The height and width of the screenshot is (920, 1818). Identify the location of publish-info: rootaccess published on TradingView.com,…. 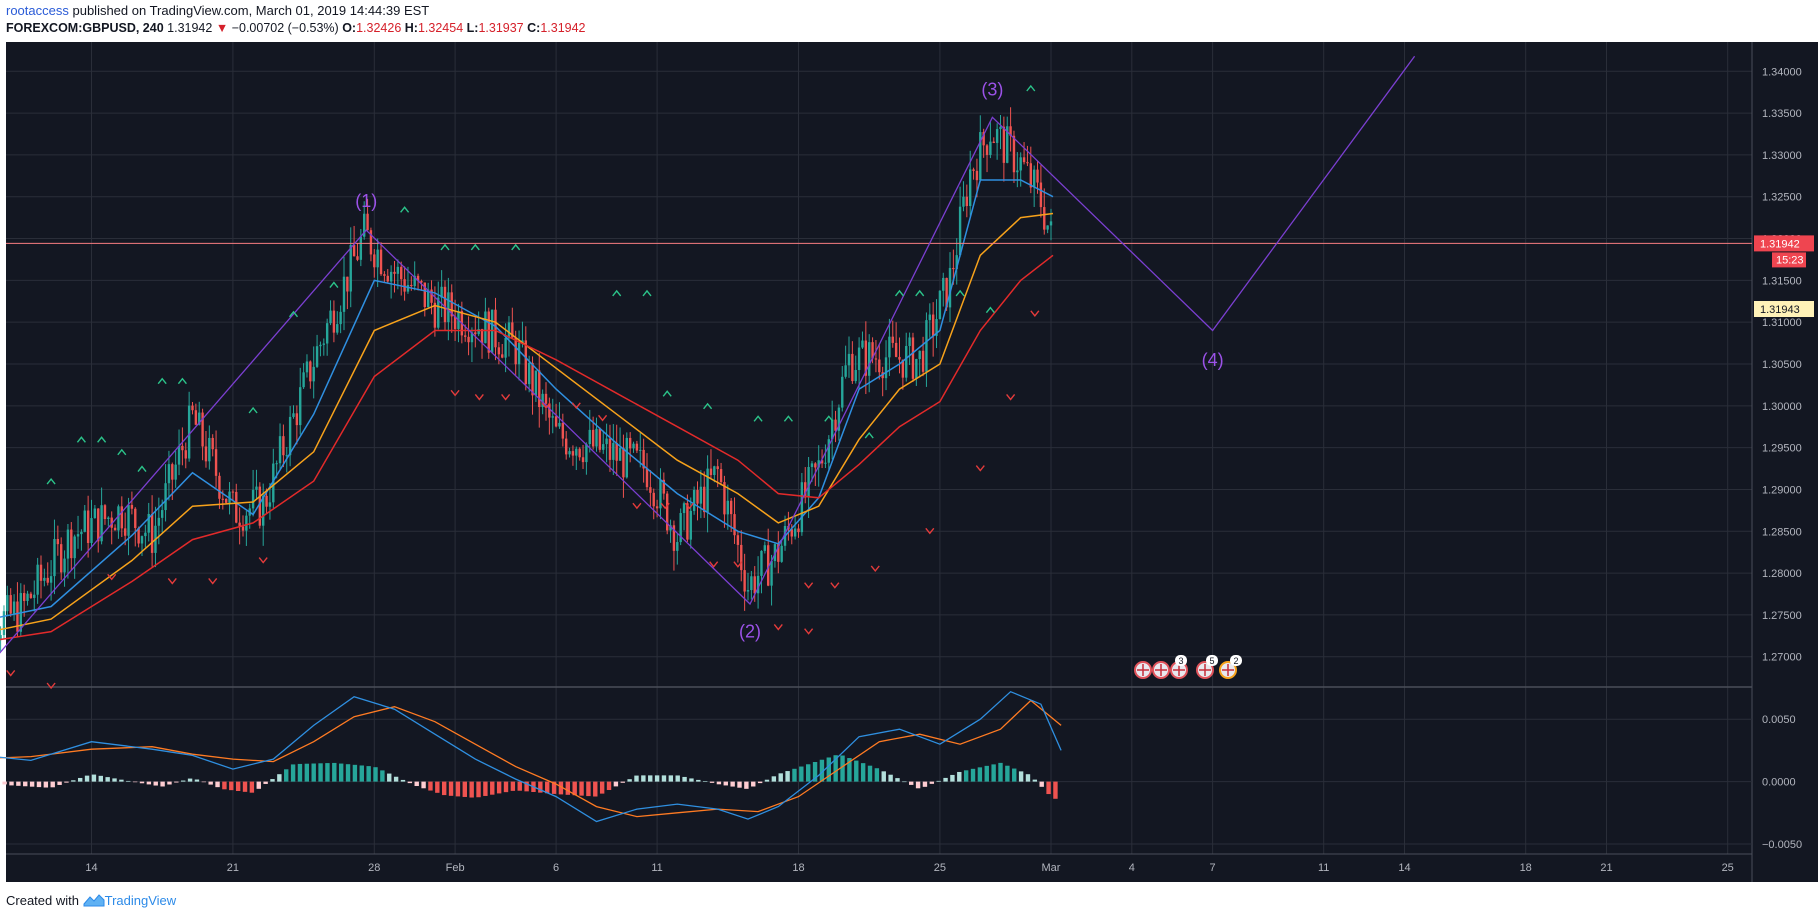
(217, 11).